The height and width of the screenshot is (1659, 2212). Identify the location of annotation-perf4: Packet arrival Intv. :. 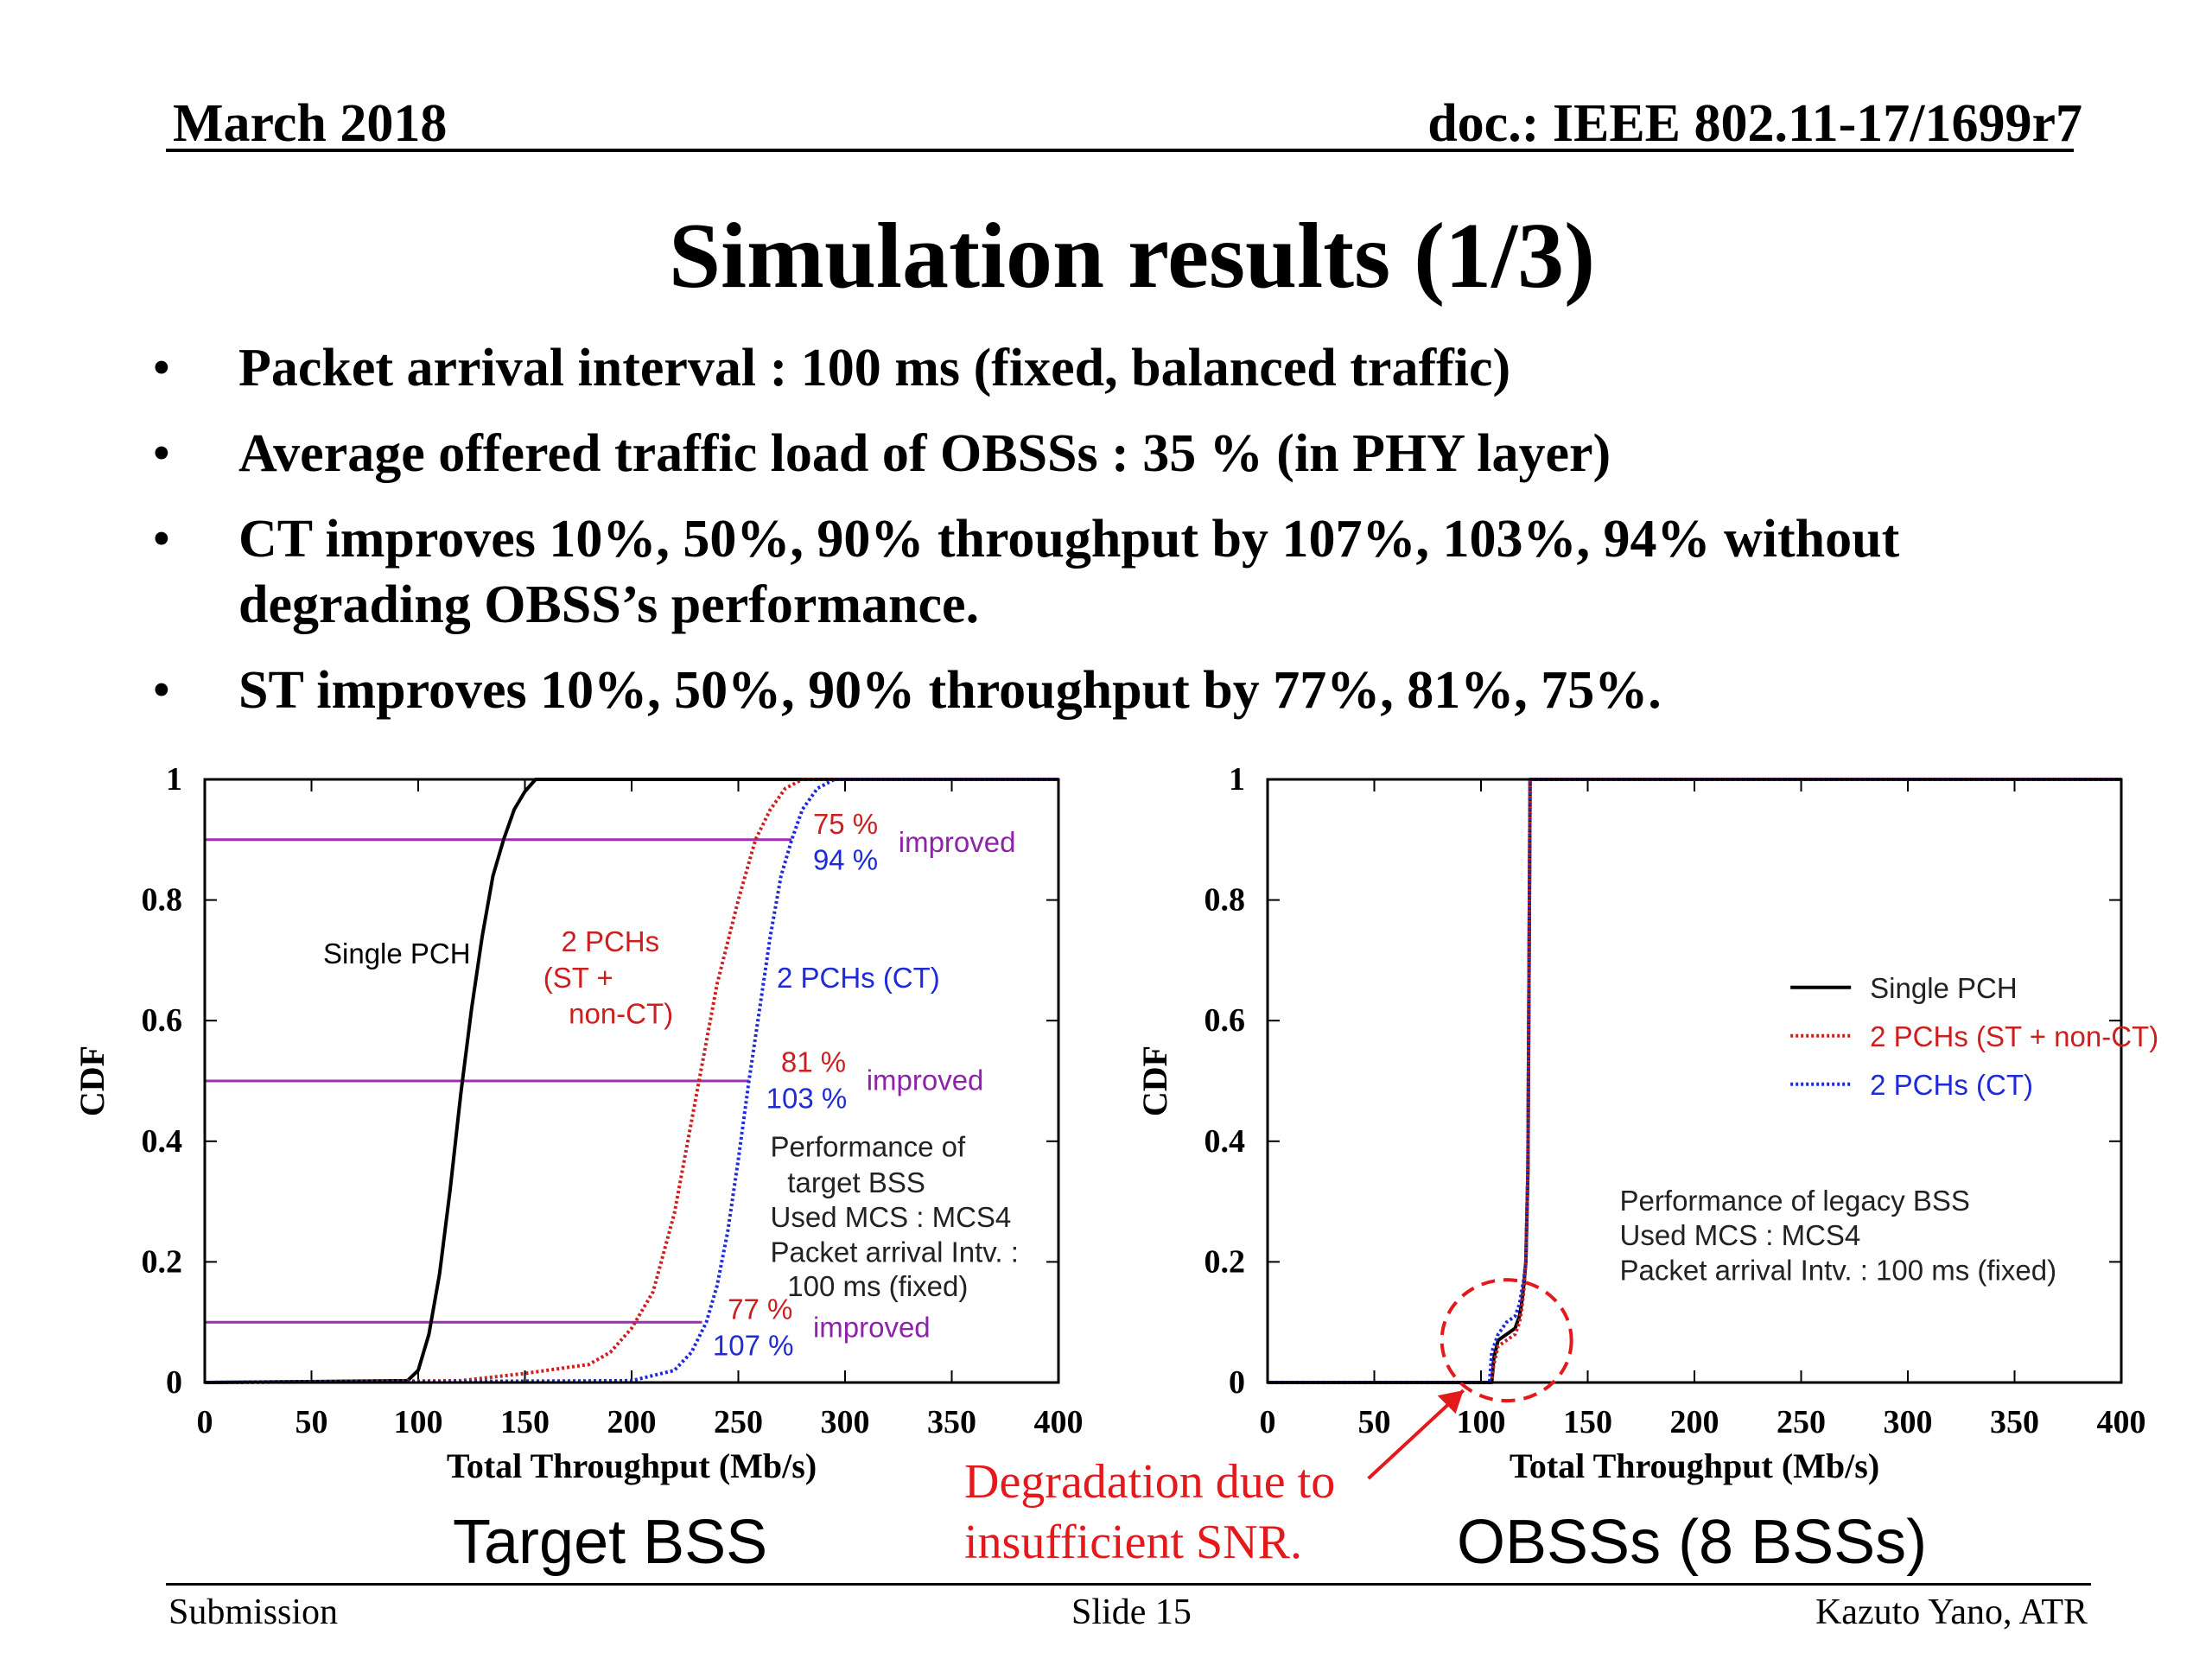
(895, 1252).